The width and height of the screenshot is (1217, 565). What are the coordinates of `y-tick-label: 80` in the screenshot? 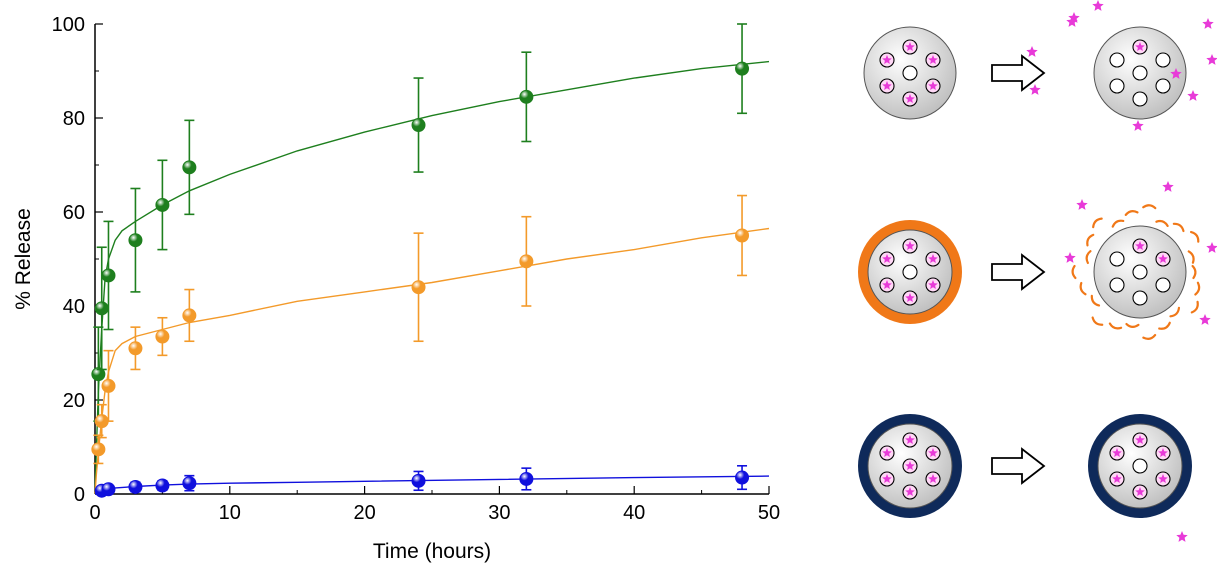 It's located at (74, 119).